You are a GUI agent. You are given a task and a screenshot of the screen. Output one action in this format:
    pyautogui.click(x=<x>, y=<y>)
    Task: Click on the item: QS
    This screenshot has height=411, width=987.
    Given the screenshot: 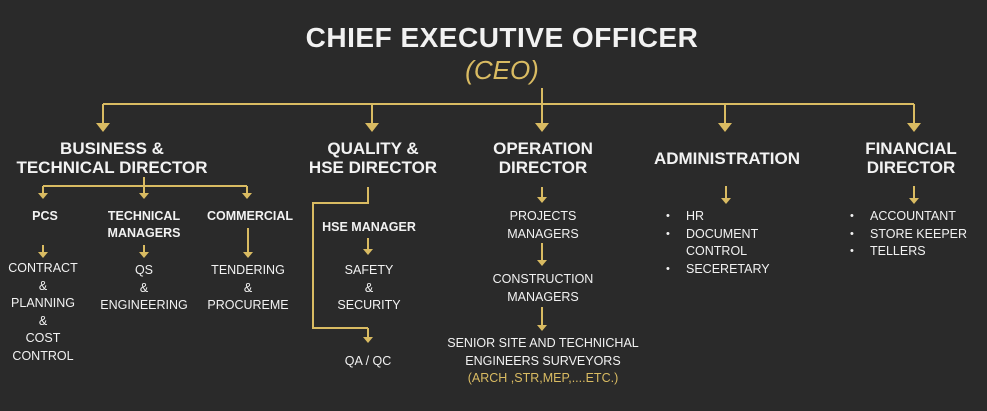 What is the action you would take?
    pyautogui.click(x=144, y=270)
    